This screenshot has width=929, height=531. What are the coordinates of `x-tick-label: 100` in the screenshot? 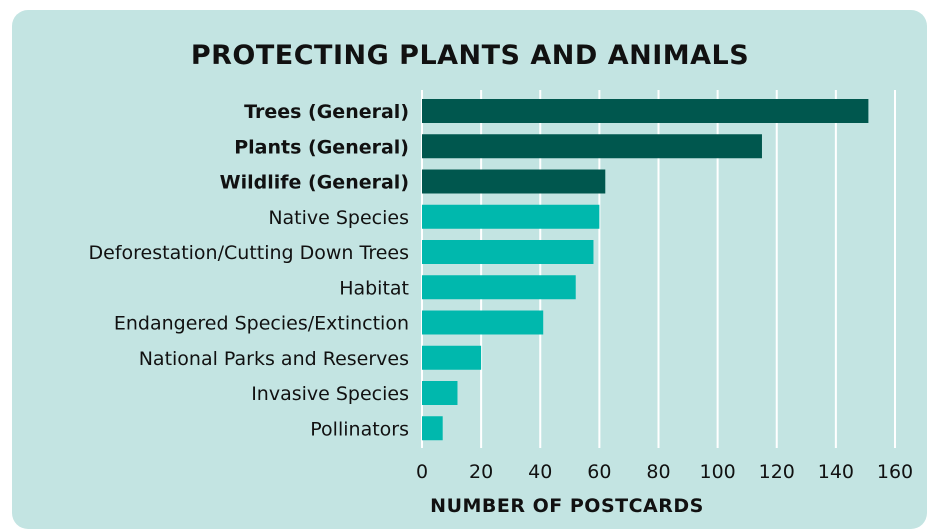 It's located at (717, 472).